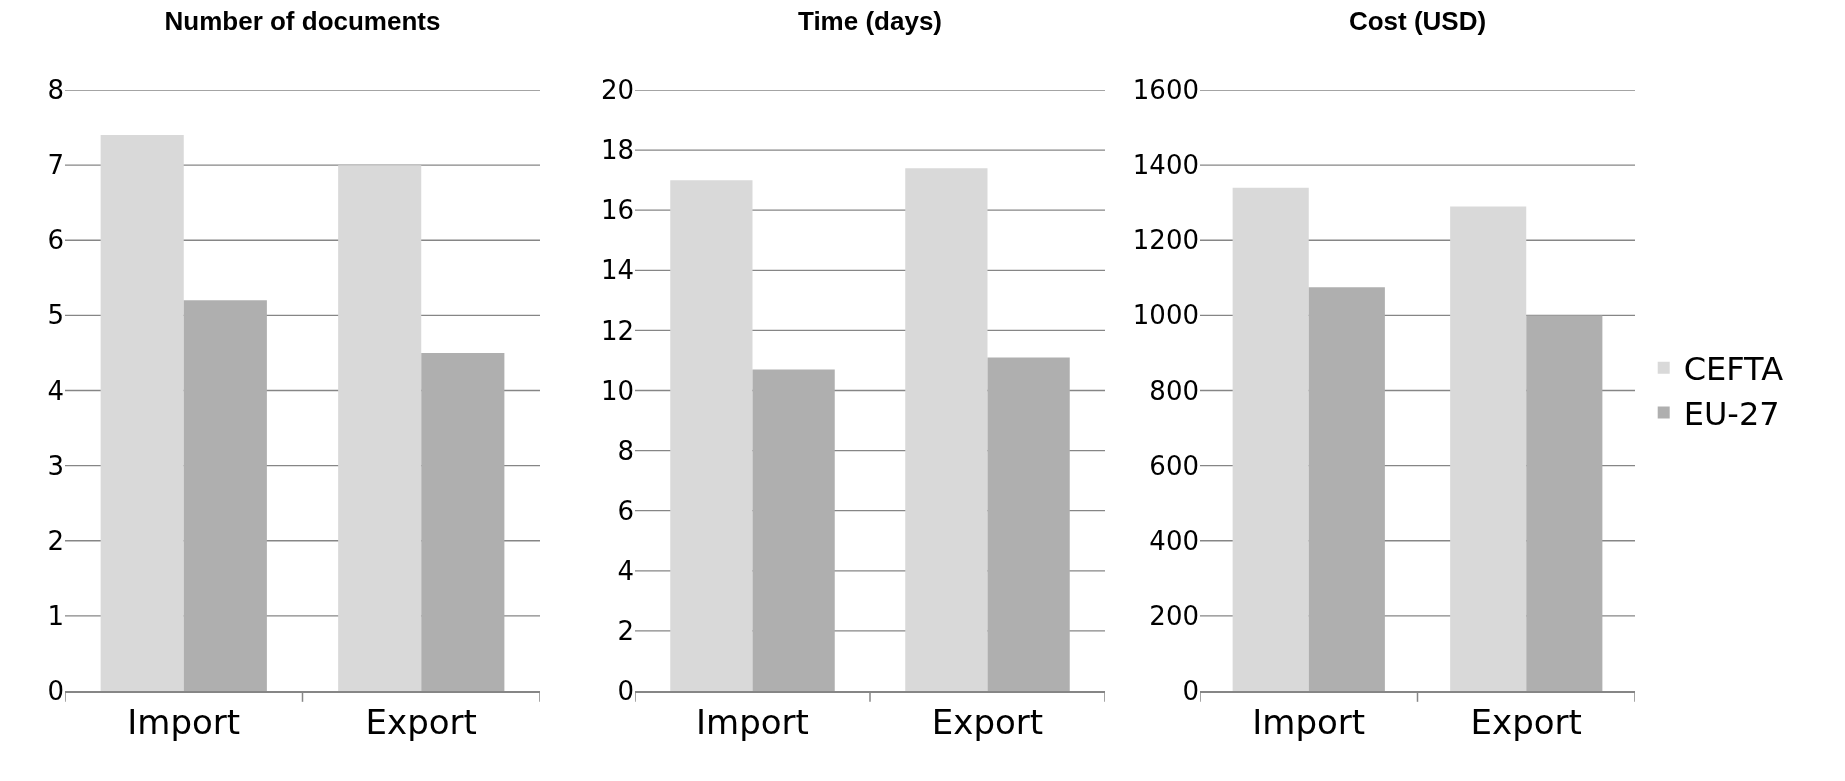 The height and width of the screenshot is (781, 1845). What do you see at coordinates (617, 390) in the screenshot?
I see `y-tick-label: 10` at bounding box center [617, 390].